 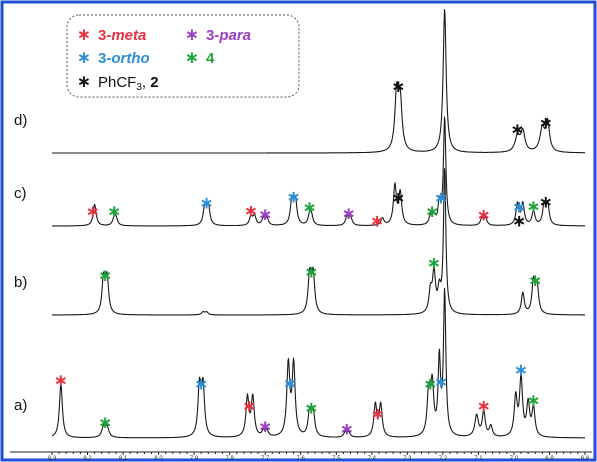 I want to click on x-tick-label: 7.8, so click(x=230, y=459).